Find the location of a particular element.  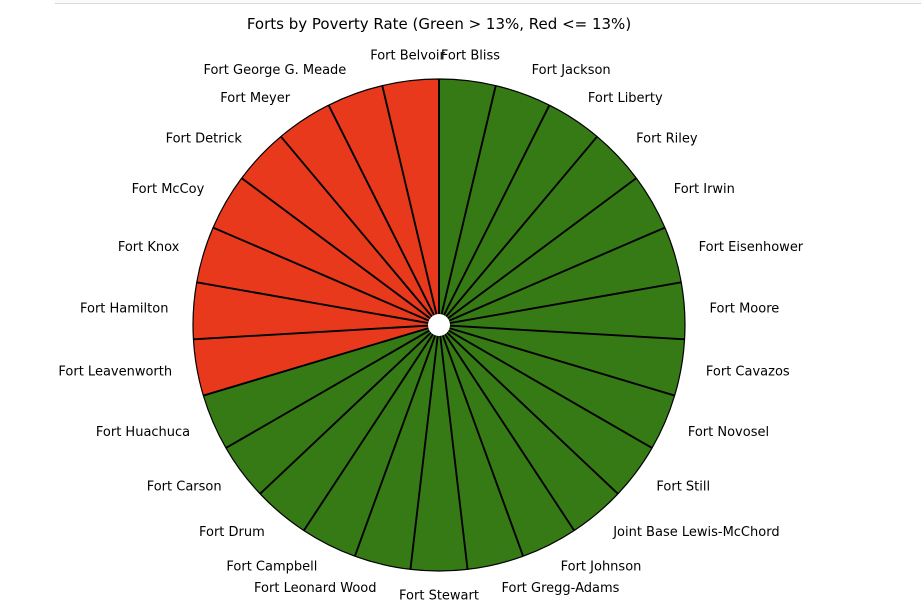

pie-slice-label: Fort Bliss is located at coordinates (470, 55).